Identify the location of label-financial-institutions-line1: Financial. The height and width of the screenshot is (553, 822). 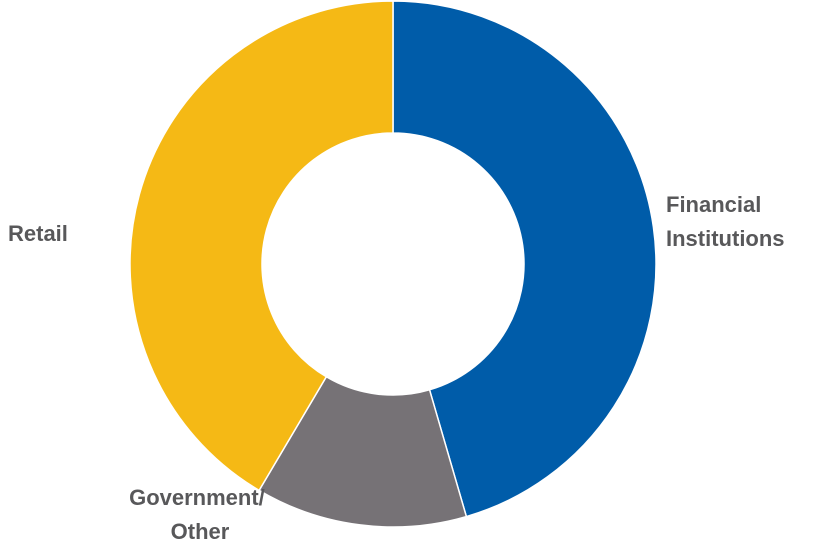
(713, 204).